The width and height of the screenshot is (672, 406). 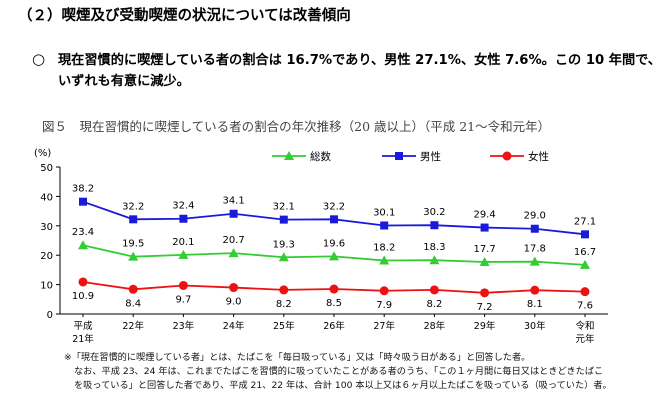 What do you see at coordinates (46, 227) in the screenshot?
I see `y-tick-label: 30` at bounding box center [46, 227].